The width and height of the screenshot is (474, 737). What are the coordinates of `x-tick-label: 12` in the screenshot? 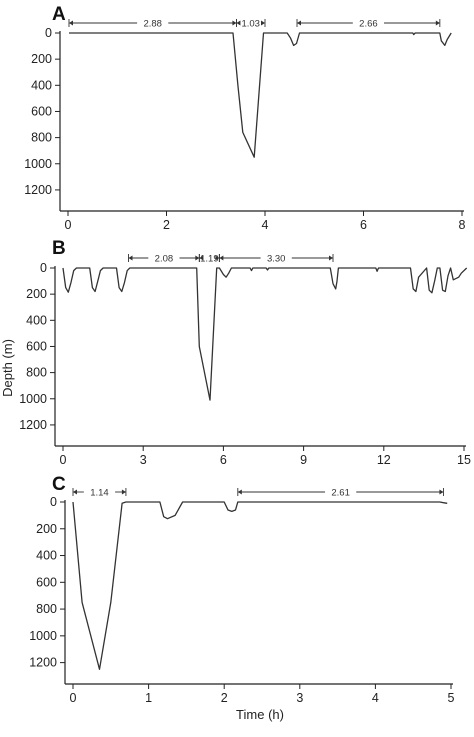 It's located at (384, 460).